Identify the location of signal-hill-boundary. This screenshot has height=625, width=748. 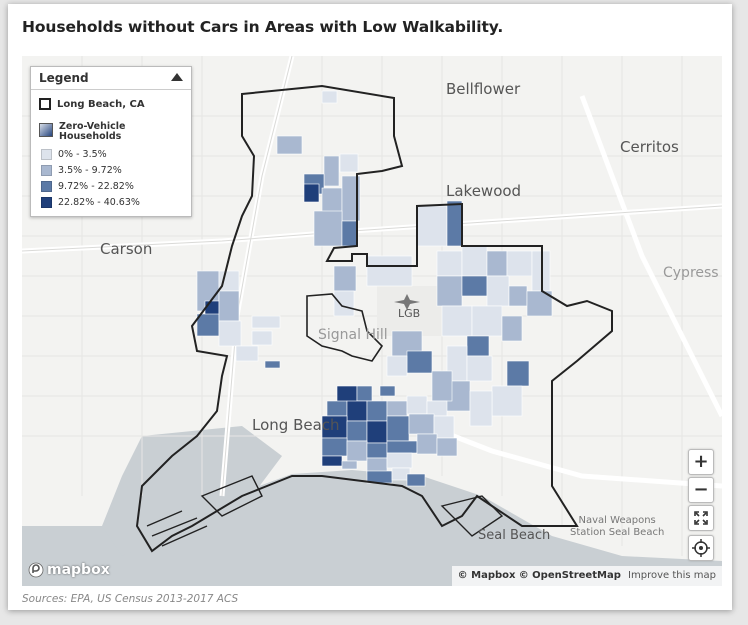
(345, 327).